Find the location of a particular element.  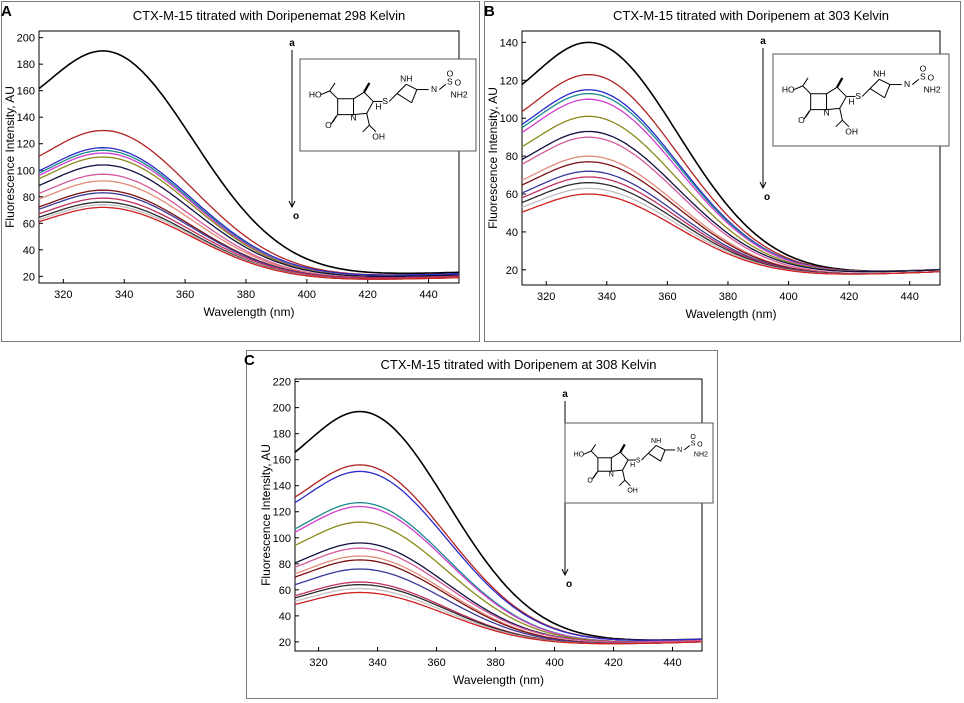

y-tick-label: 180 is located at coordinates (282, 435).